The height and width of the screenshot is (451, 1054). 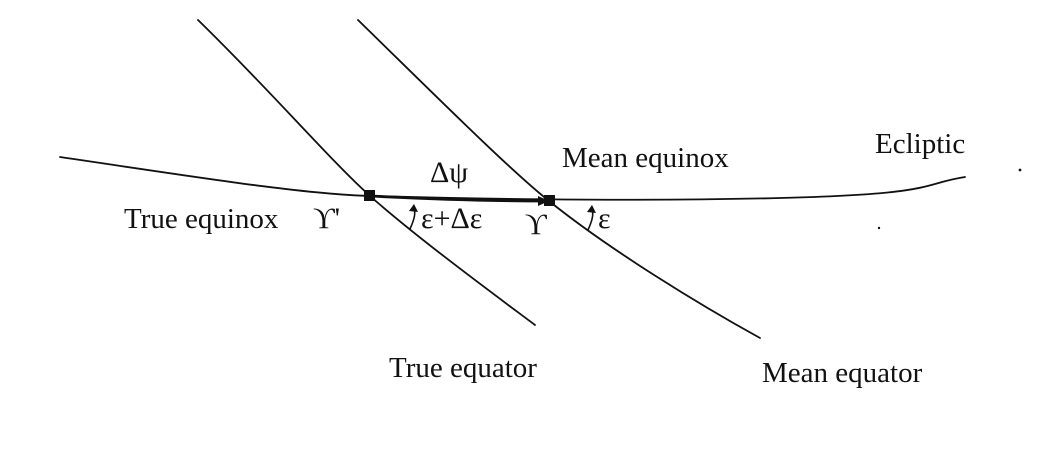 I want to click on mean-equinox-label: Mean equinox, so click(x=645, y=158).